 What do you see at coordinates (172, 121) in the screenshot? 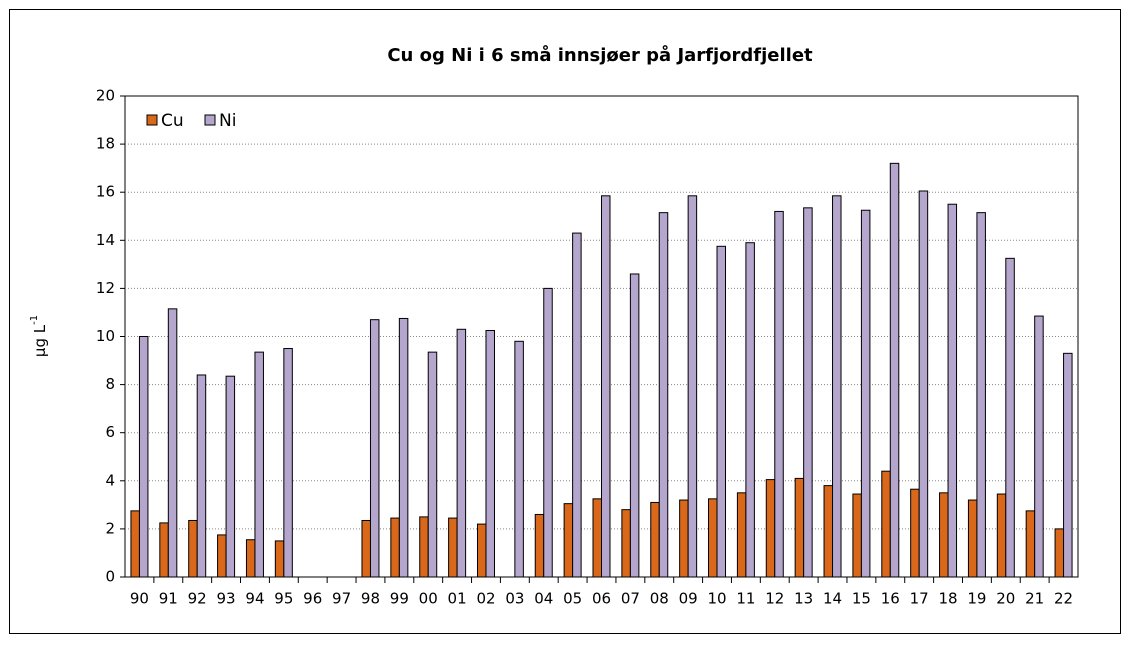
I see `legend-label: Cu` at bounding box center [172, 121].